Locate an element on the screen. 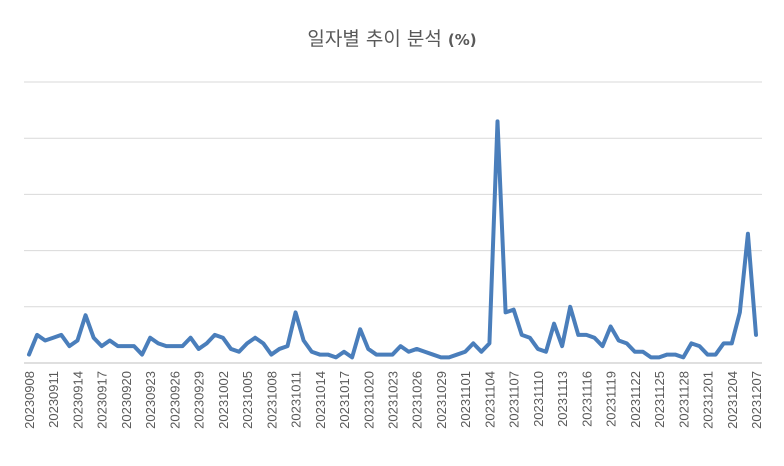 Image resolution: width=784 pixels, height=466 pixels. x-tick-label: 20231002 is located at coordinates (223, 400).